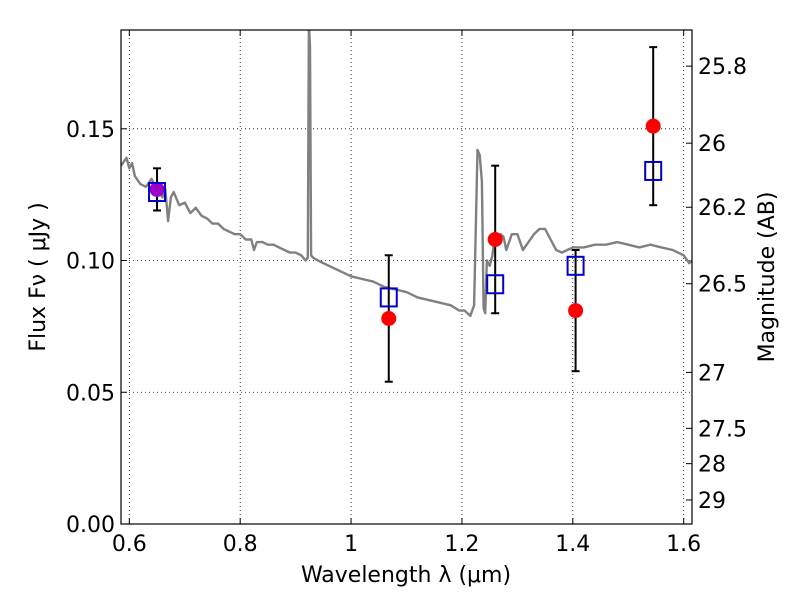 The height and width of the screenshot is (600, 800). Describe the element at coordinates (461, 544) in the screenshot. I see `x-tick-label: 1.2` at that location.